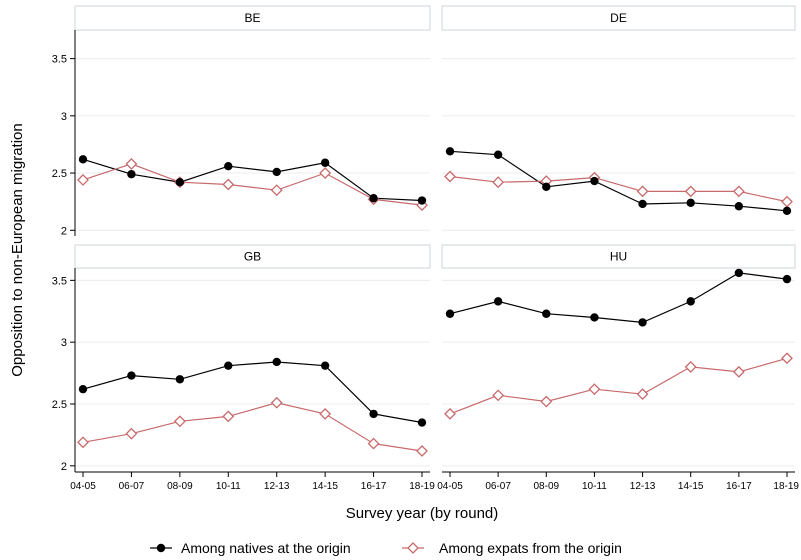 The width and height of the screenshot is (801, 560). I want to click on series-line-expats-de, so click(618, 189).